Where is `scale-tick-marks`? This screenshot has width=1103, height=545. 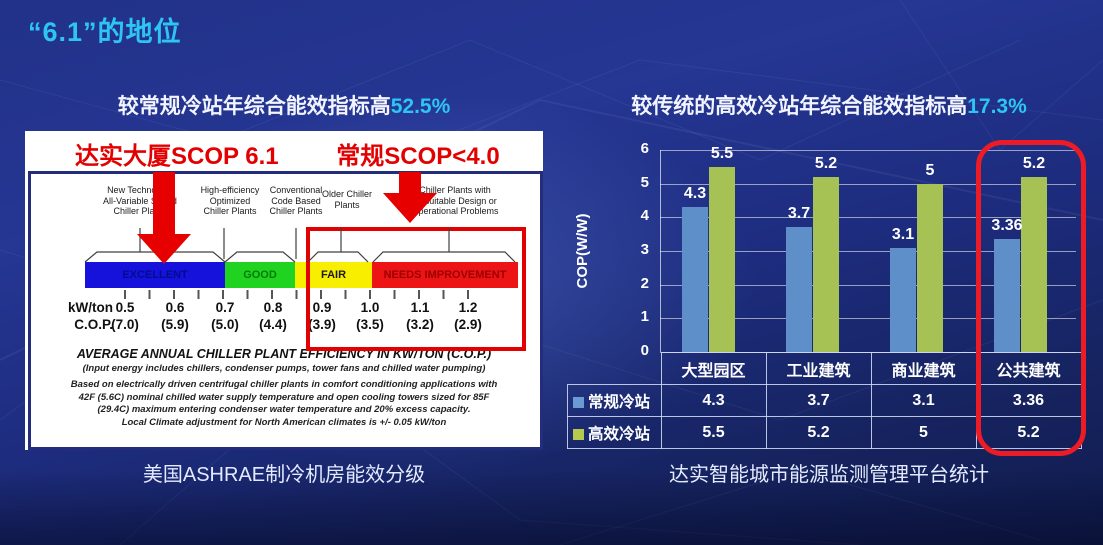 scale-tick-marks is located at coordinates (297, 294).